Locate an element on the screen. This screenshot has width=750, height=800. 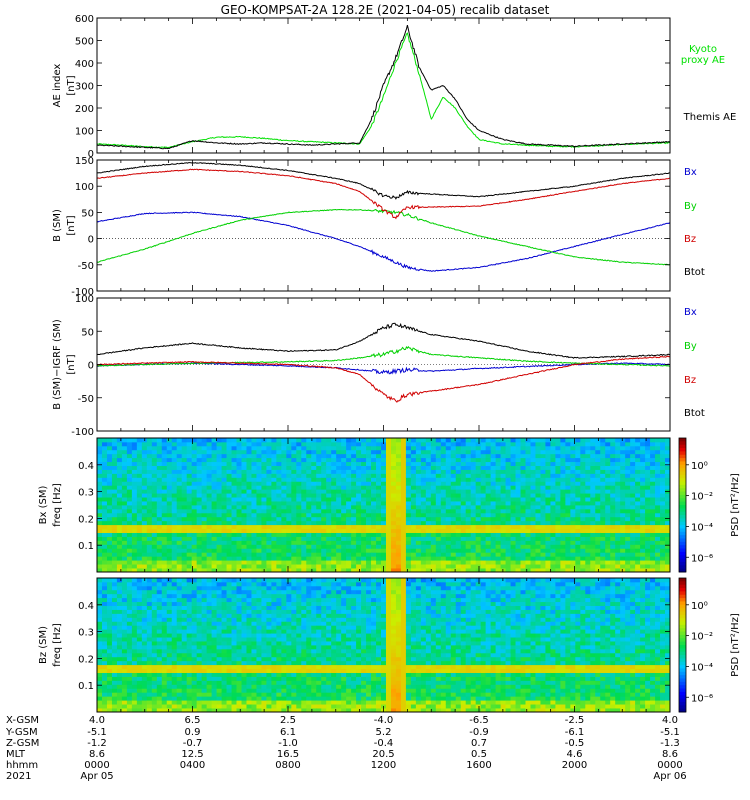
panel-frame is located at coordinates (383, 225).